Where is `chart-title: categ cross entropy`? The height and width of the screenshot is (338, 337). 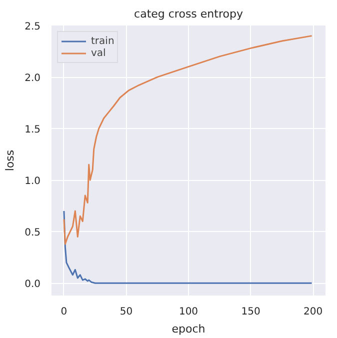
chart-title: categ cross entropy is located at coordinates (189, 14).